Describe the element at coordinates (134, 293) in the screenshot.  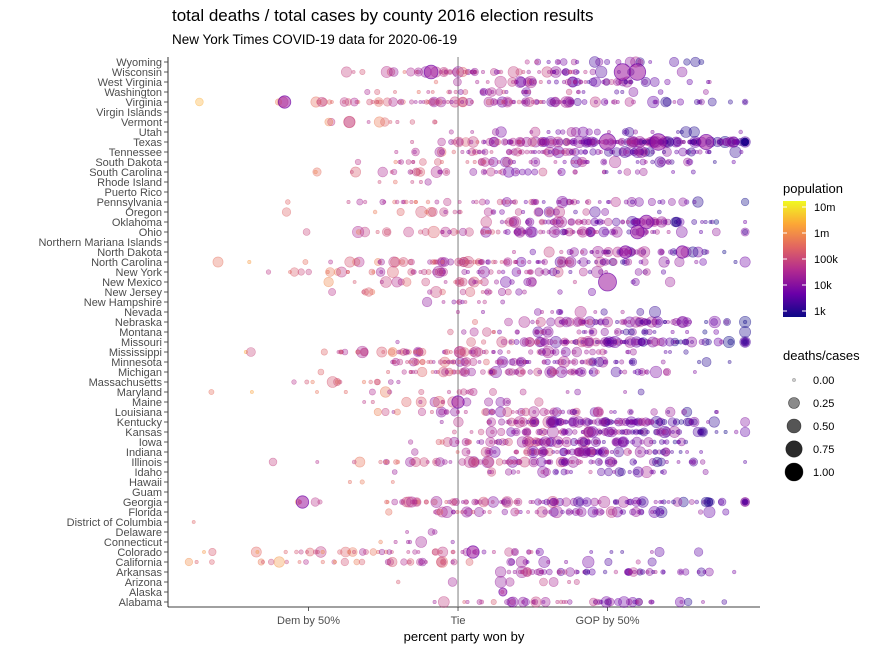
I see `y-tick-label: New Jersey` at that location.